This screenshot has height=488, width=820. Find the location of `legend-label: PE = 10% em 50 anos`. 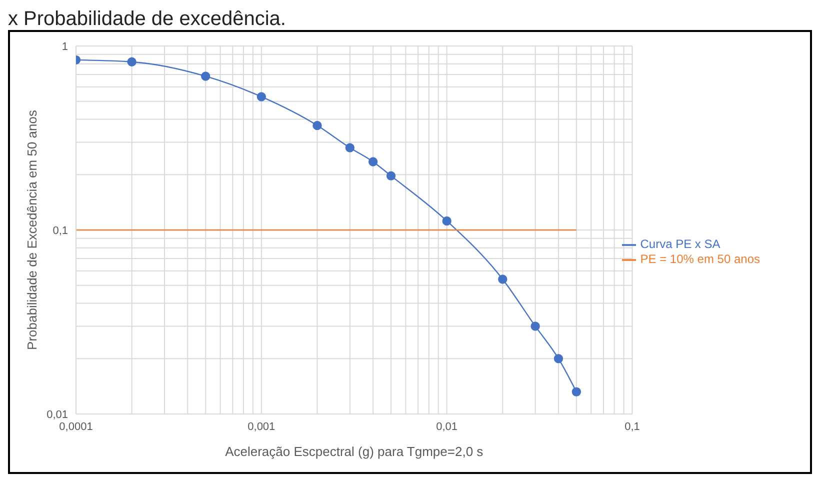

legend-label: PE = 10% em 50 anos is located at coordinates (700, 259).